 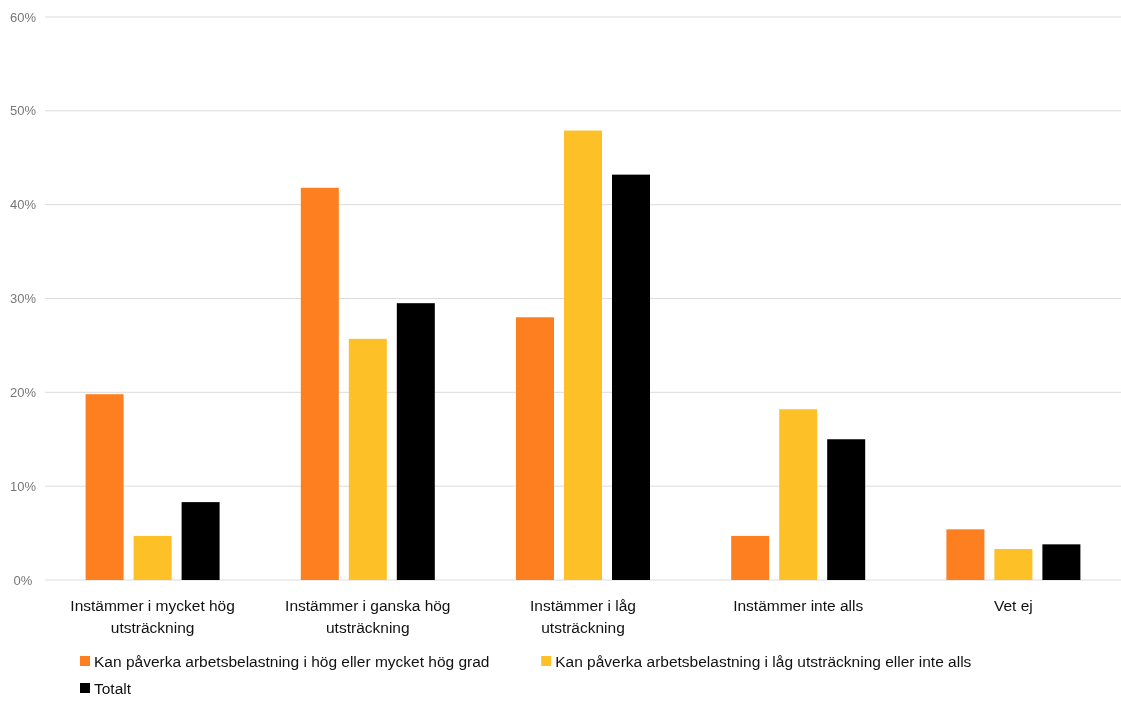 I want to click on y-tick-label: 30%, so click(x=23, y=299).